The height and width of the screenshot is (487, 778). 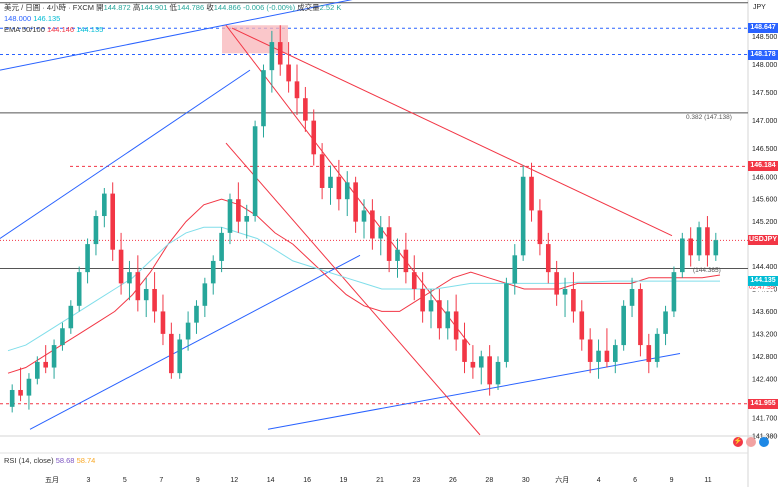 I want to click on ohlc-low: 144.786, so click(x=191, y=7).